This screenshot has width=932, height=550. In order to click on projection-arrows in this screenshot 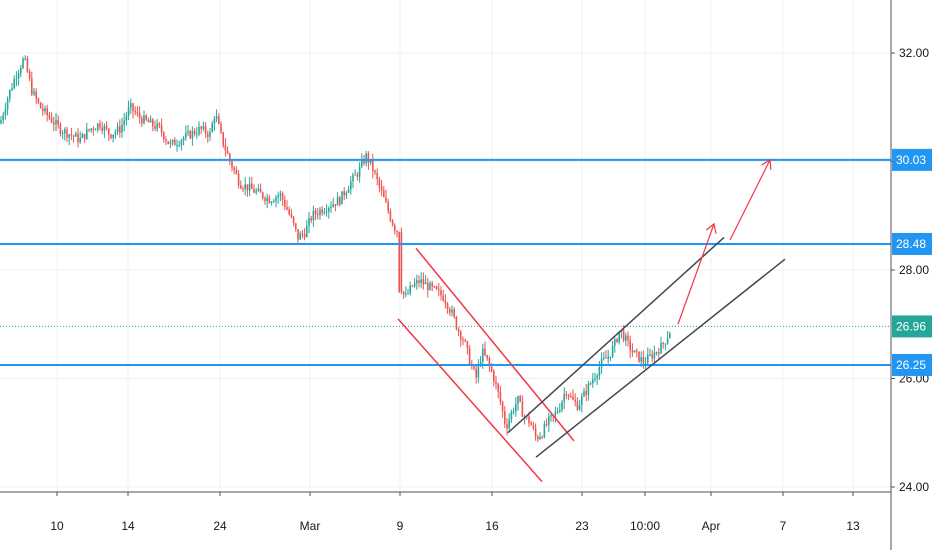, I will do `click(724, 241)`.